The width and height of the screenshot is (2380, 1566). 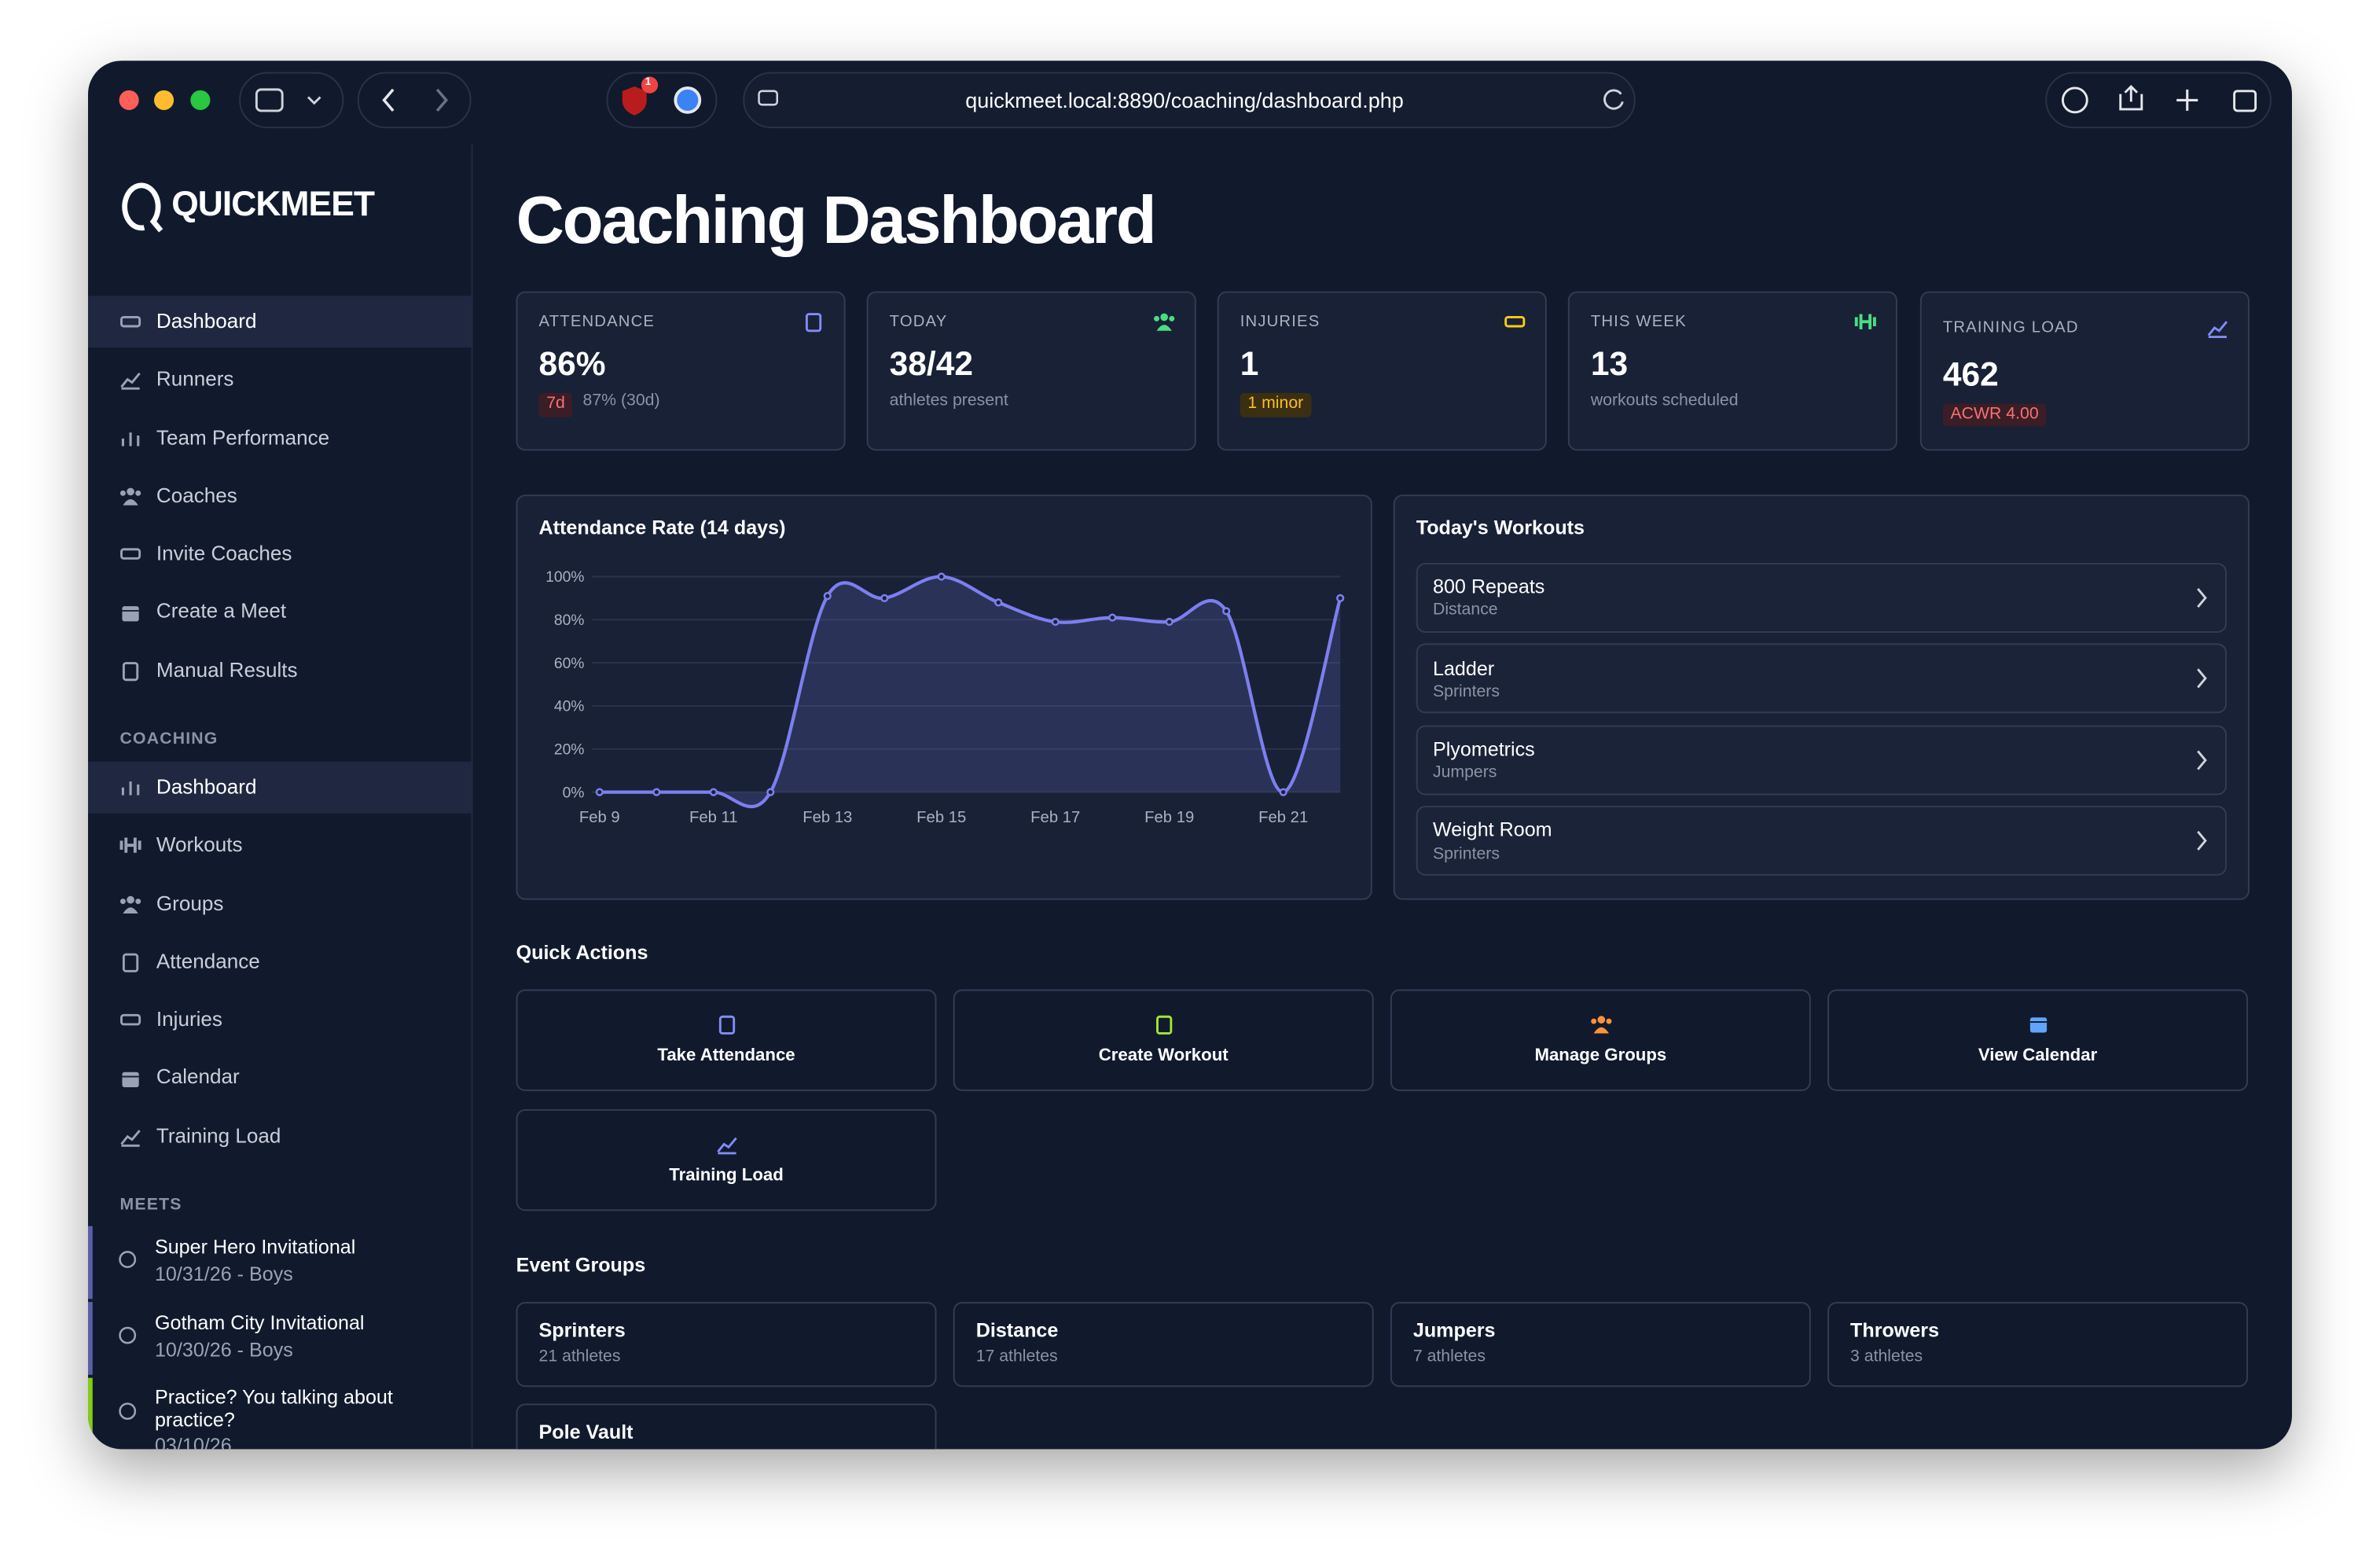 What do you see at coordinates (291, 100) in the screenshot?
I see `sidebar-toggle` at bounding box center [291, 100].